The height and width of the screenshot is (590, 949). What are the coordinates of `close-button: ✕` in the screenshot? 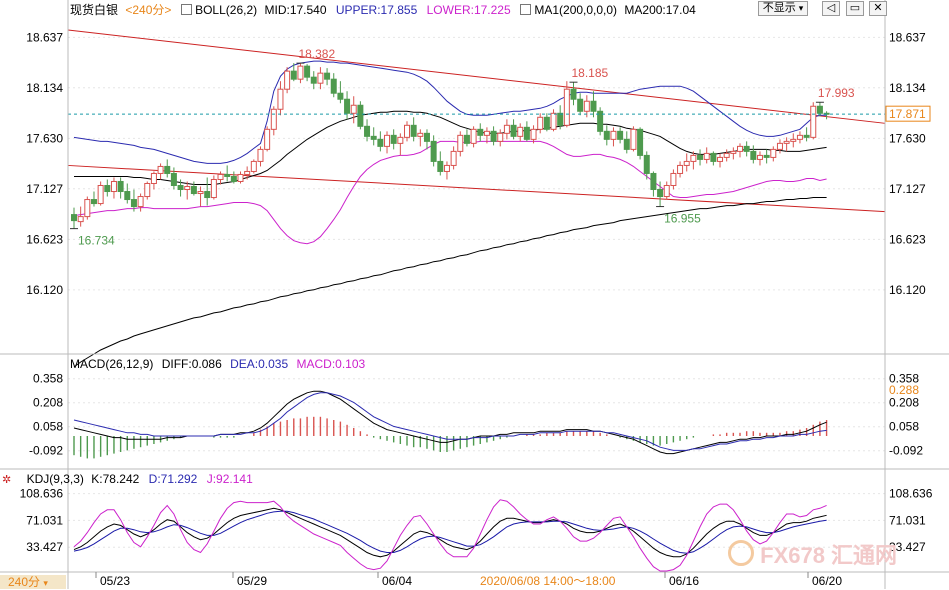 It's located at (878, 8).